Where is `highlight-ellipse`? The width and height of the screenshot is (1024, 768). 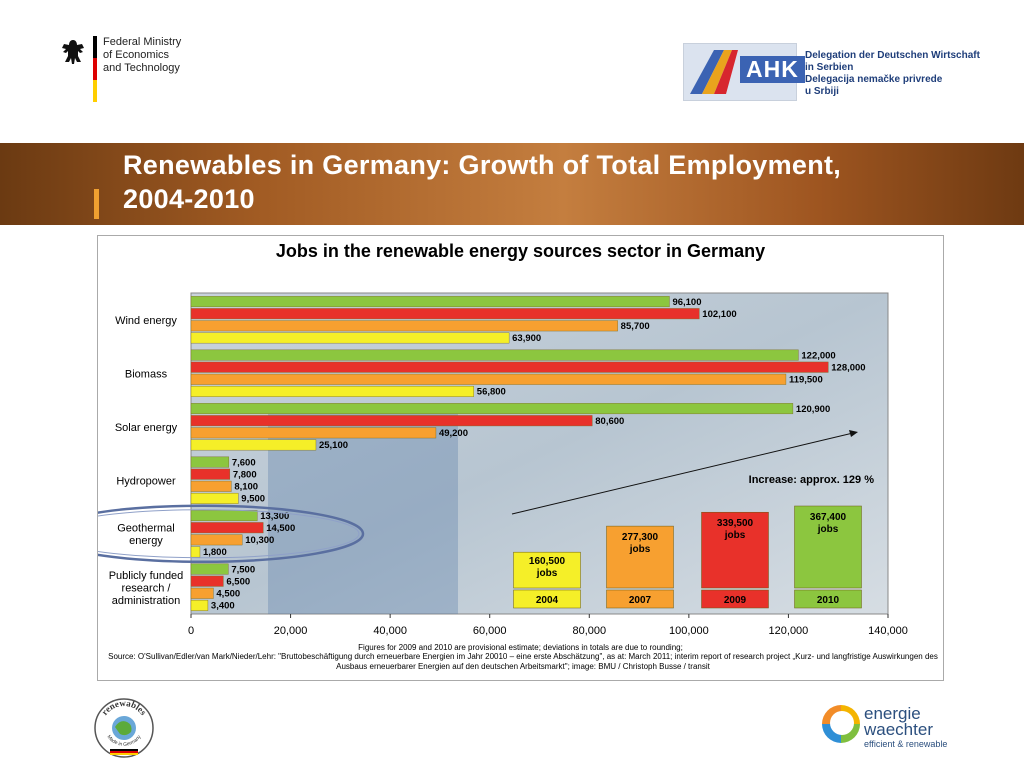
highlight-ellipse is located at coordinates (231, 533).